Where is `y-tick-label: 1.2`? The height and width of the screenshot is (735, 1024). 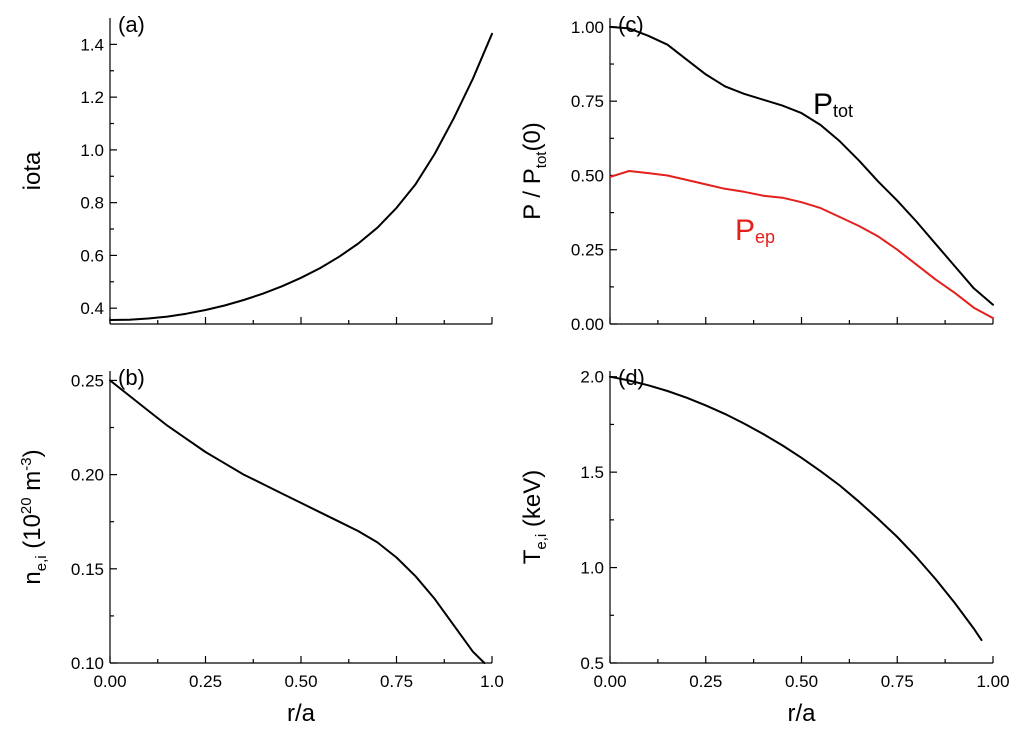
y-tick-label: 1.2 is located at coordinates (92, 97).